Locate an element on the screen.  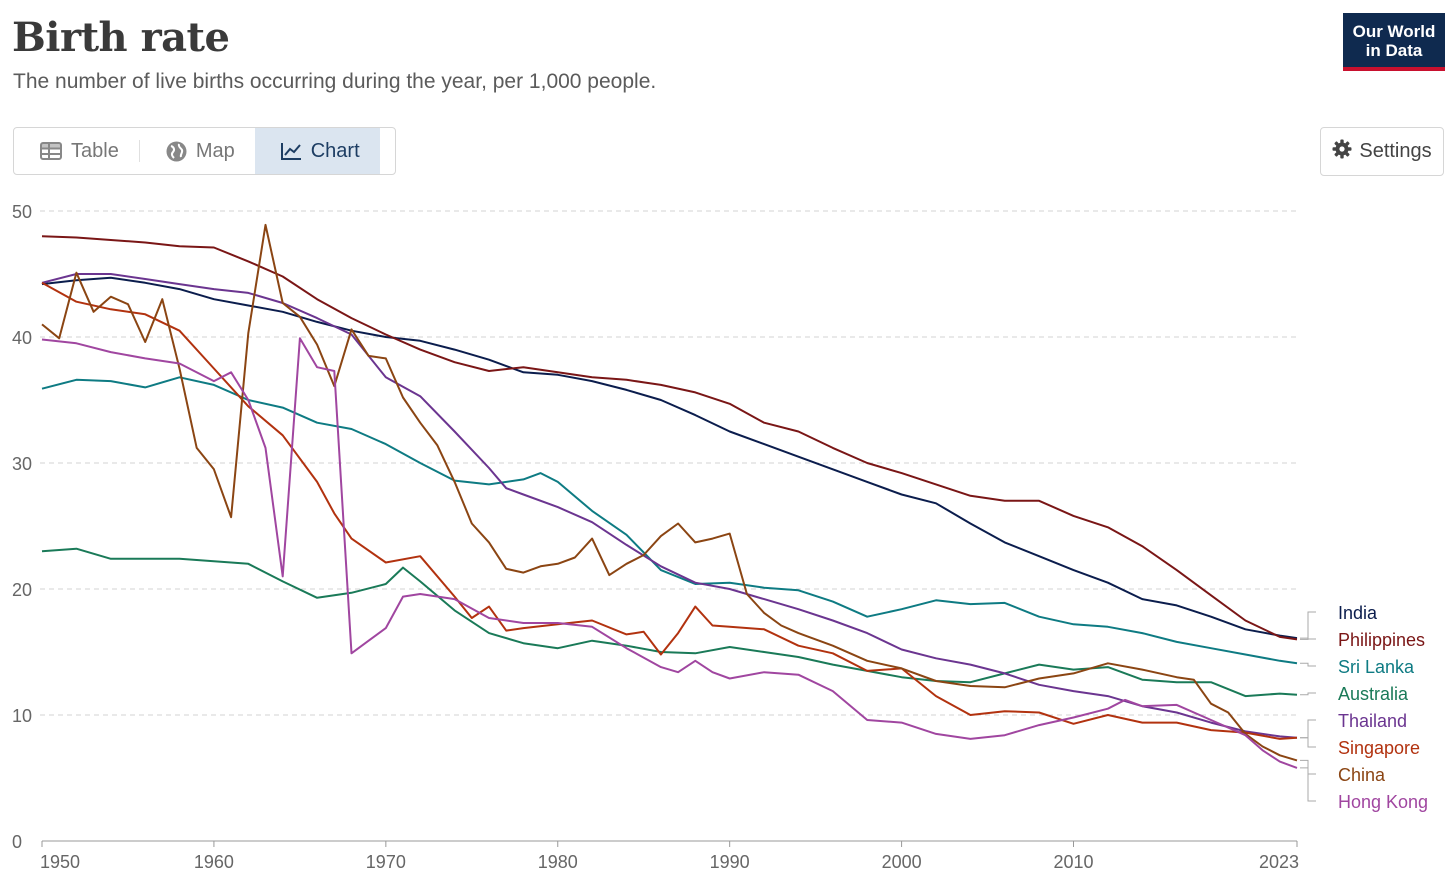
legend-label-china: China is located at coordinates (1362, 775).